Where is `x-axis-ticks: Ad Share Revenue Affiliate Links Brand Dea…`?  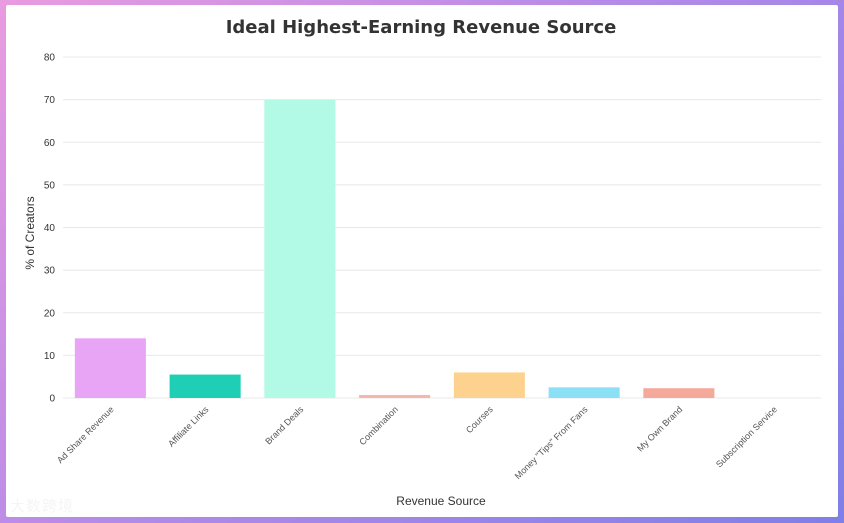
x-axis-ticks: Ad Share Revenue Affiliate Links Brand Dea… is located at coordinates (417, 442).